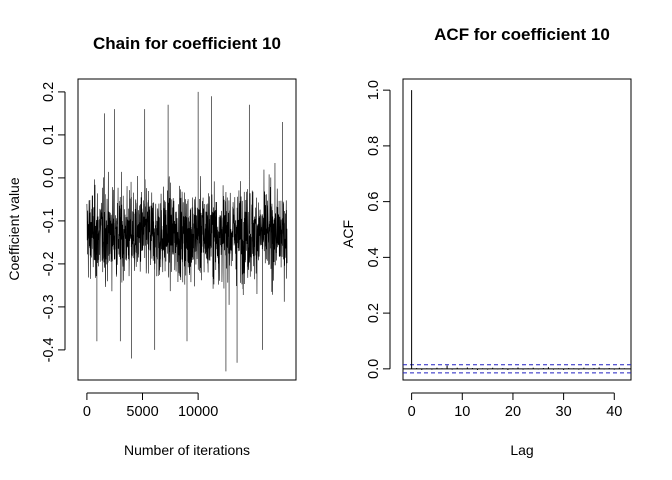  Describe the element at coordinates (374, 369) in the screenshot. I see `acf-y-tick-label: 0.0` at that location.